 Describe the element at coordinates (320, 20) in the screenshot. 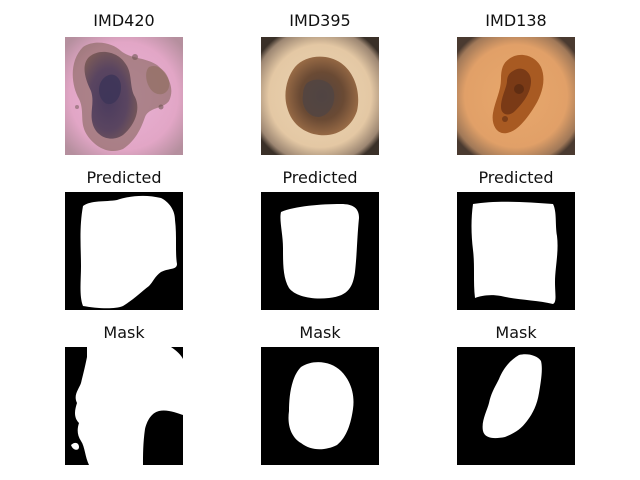

I see `title-imd395: IMD395` at that location.